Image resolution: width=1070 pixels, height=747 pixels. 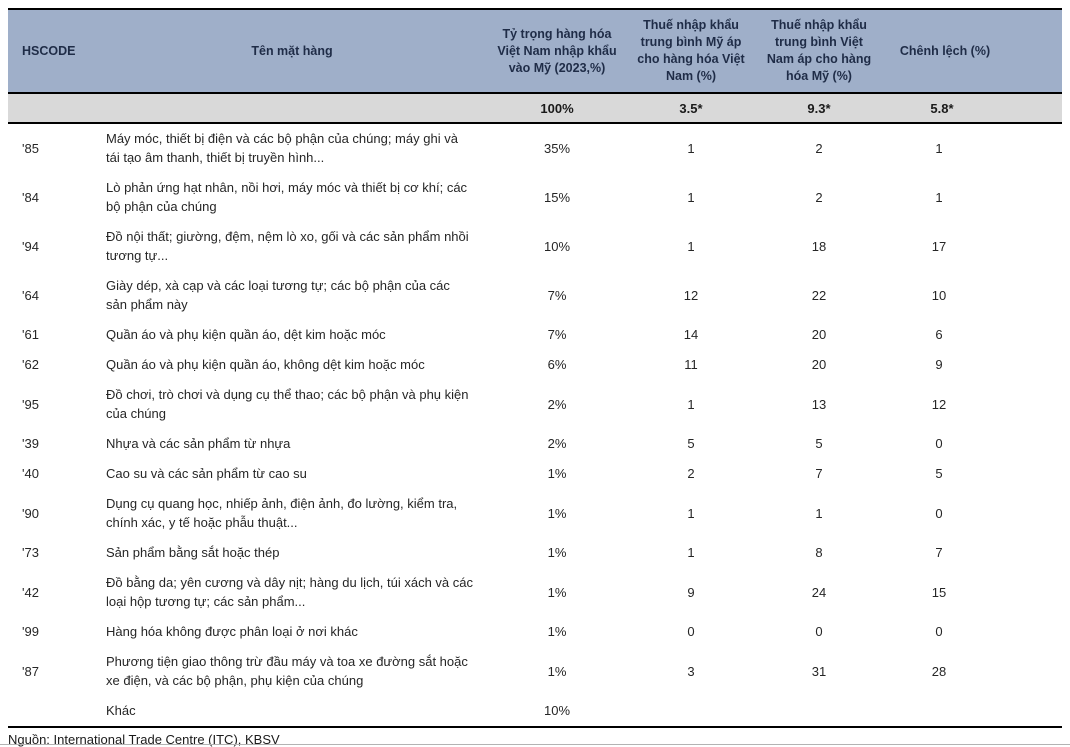 I want to click on cell-gap: 10, so click(x=939, y=295).